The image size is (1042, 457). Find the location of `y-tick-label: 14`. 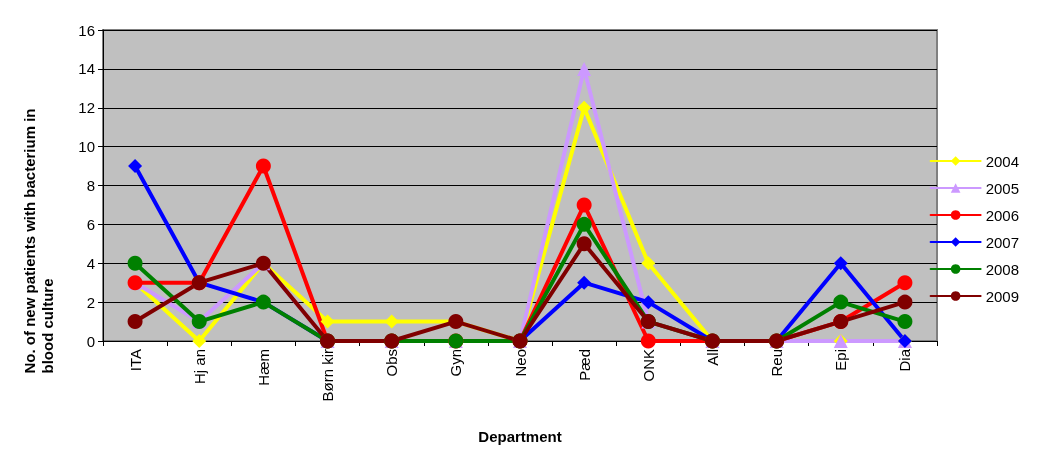

y-tick-label: 14 is located at coordinates (86, 69).